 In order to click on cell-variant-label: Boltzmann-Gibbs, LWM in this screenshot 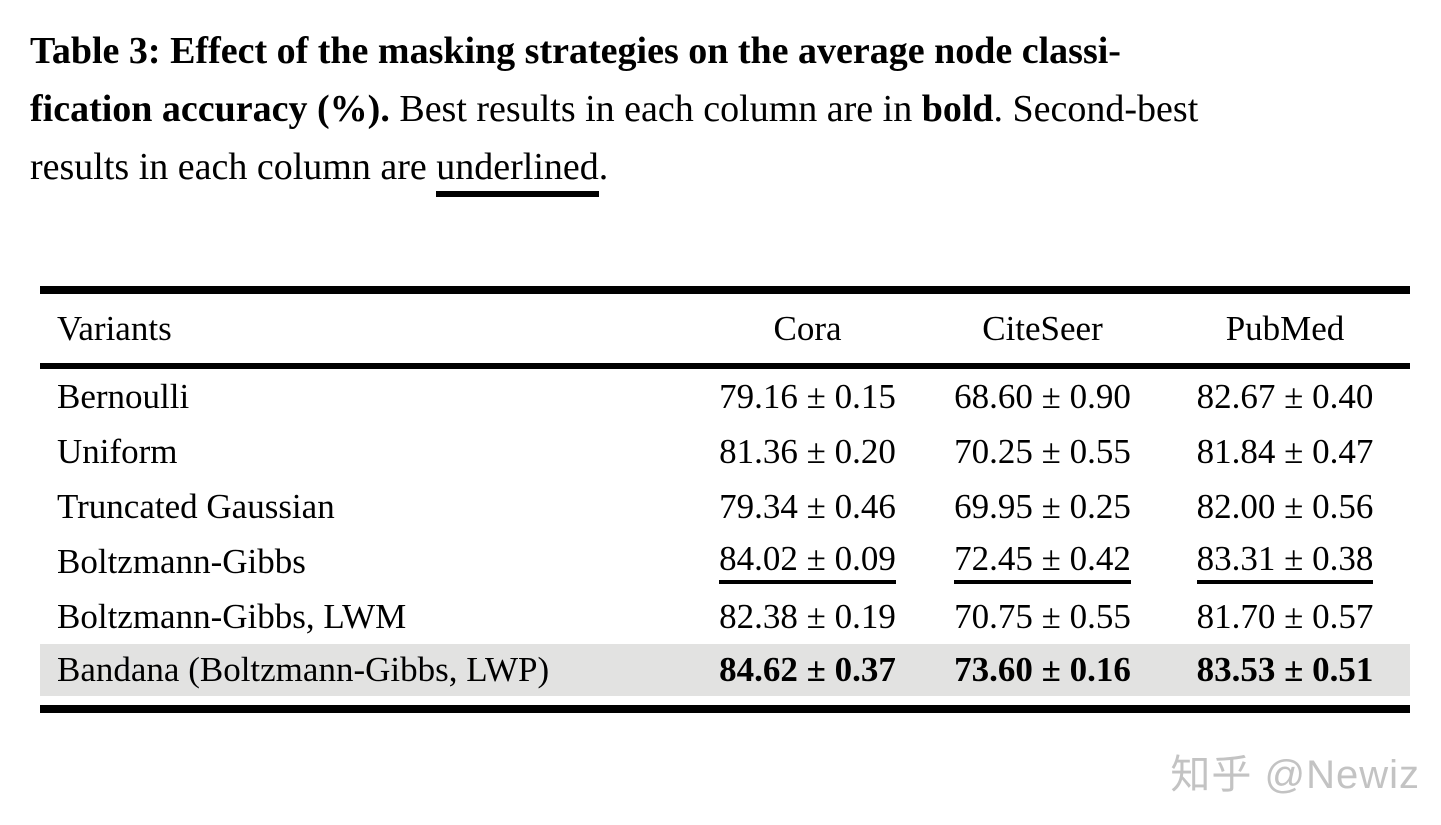, I will do `click(232, 616)`.